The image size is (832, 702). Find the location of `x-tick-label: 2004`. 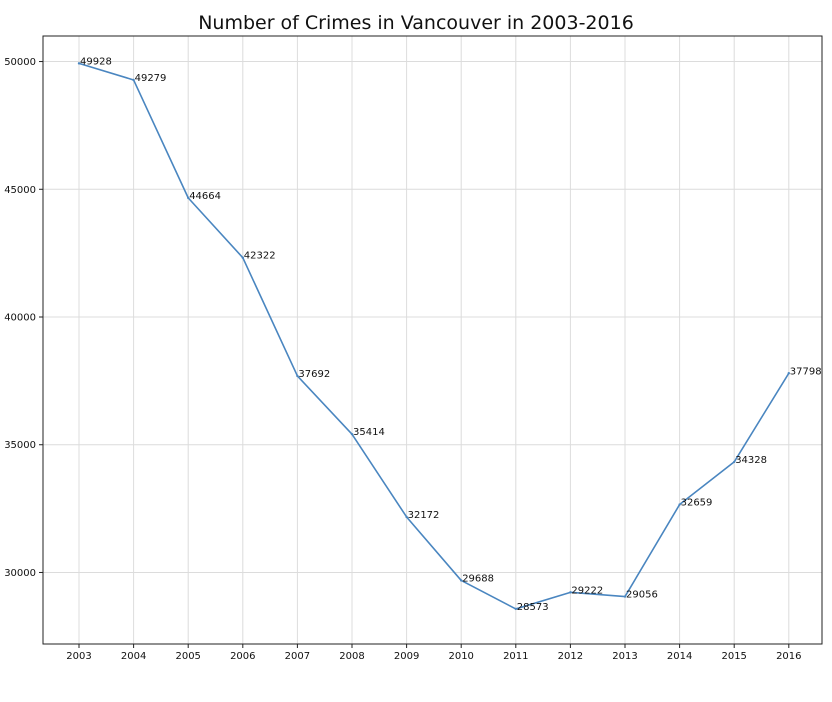

x-tick-label: 2004 is located at coordinates (133, 656).